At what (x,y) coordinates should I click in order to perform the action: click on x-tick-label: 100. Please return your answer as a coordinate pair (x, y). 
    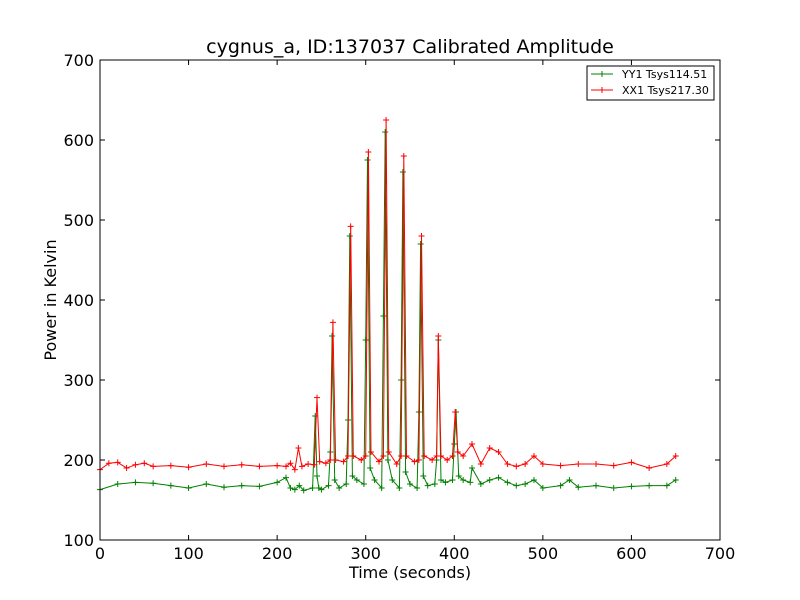
    Looking at the image, I should click on (188, 553).